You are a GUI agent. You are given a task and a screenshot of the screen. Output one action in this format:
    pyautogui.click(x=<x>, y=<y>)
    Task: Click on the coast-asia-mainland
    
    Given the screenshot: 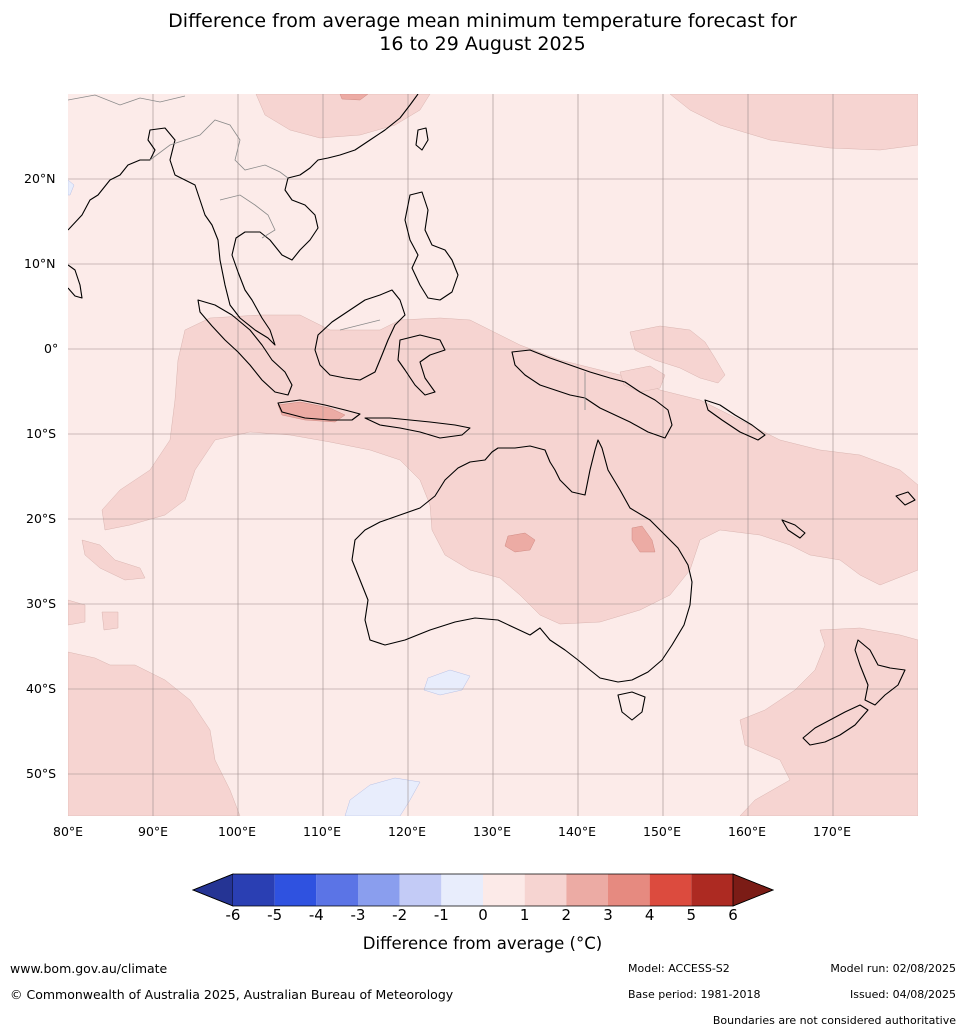 What is the action you would take?
    pyautogui.click(x=243, y=220)
    